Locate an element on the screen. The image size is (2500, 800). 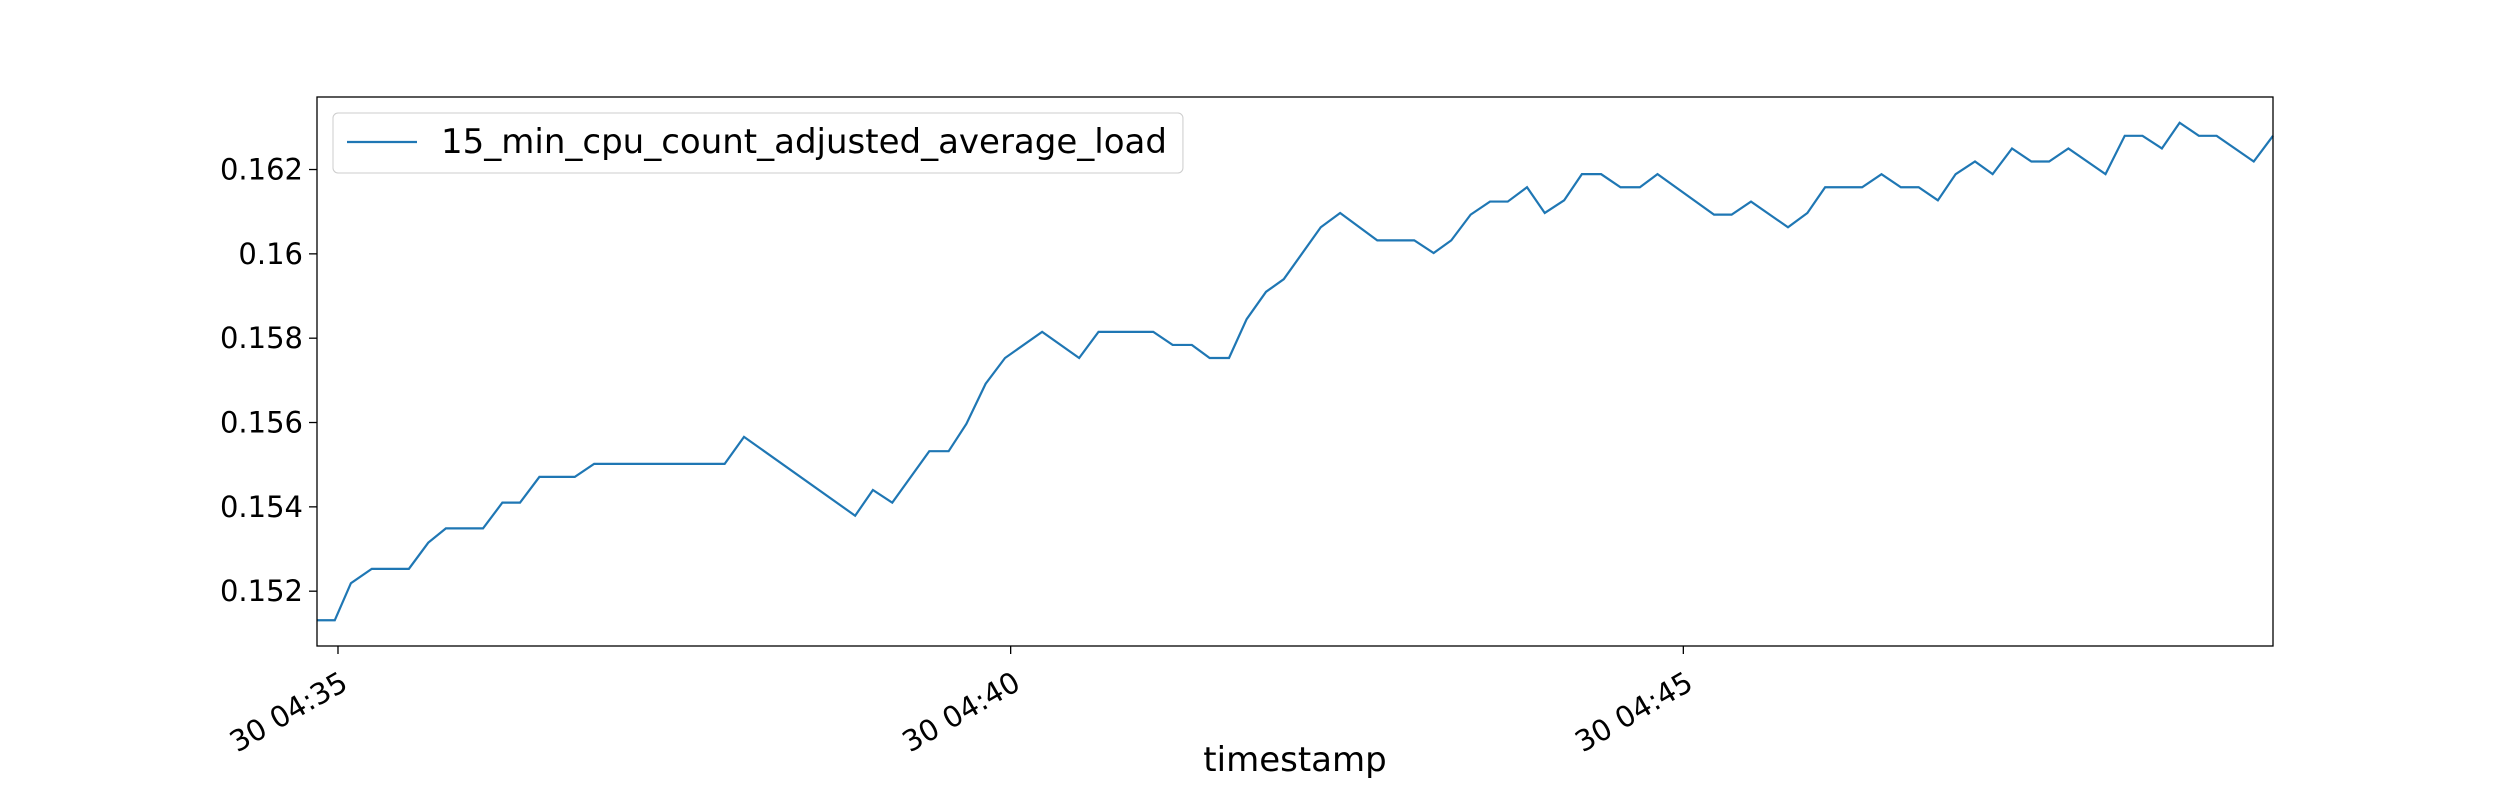
x-tick-label: 30 04:40 is located at coordinates (960, 712).